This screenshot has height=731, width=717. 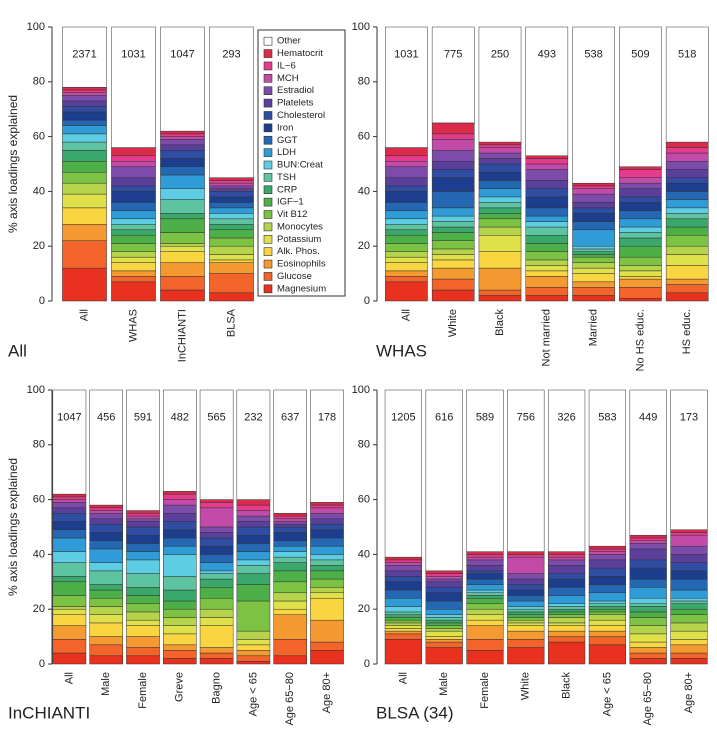 What do you see at coordinates (106, 684) in the screenshot?
I see `x-tick-label: Male` at bounding box center [106, 684].